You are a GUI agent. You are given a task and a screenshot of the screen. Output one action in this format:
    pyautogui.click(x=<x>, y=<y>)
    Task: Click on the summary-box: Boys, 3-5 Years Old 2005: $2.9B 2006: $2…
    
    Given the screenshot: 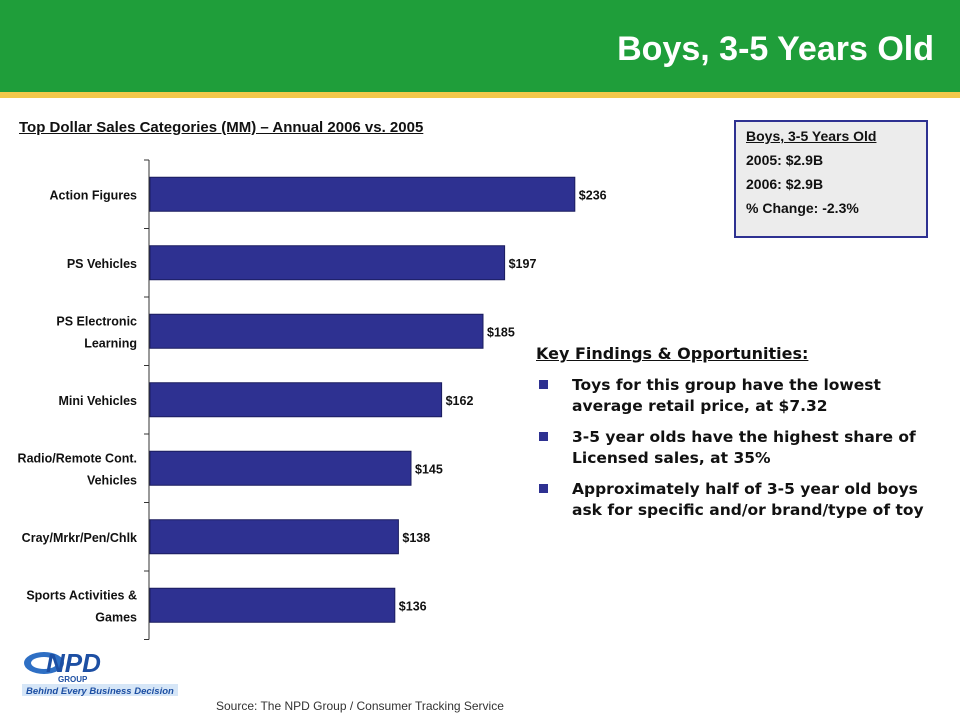 What is the action you would take?
    pyautogui.click(x=831, y=179)
    